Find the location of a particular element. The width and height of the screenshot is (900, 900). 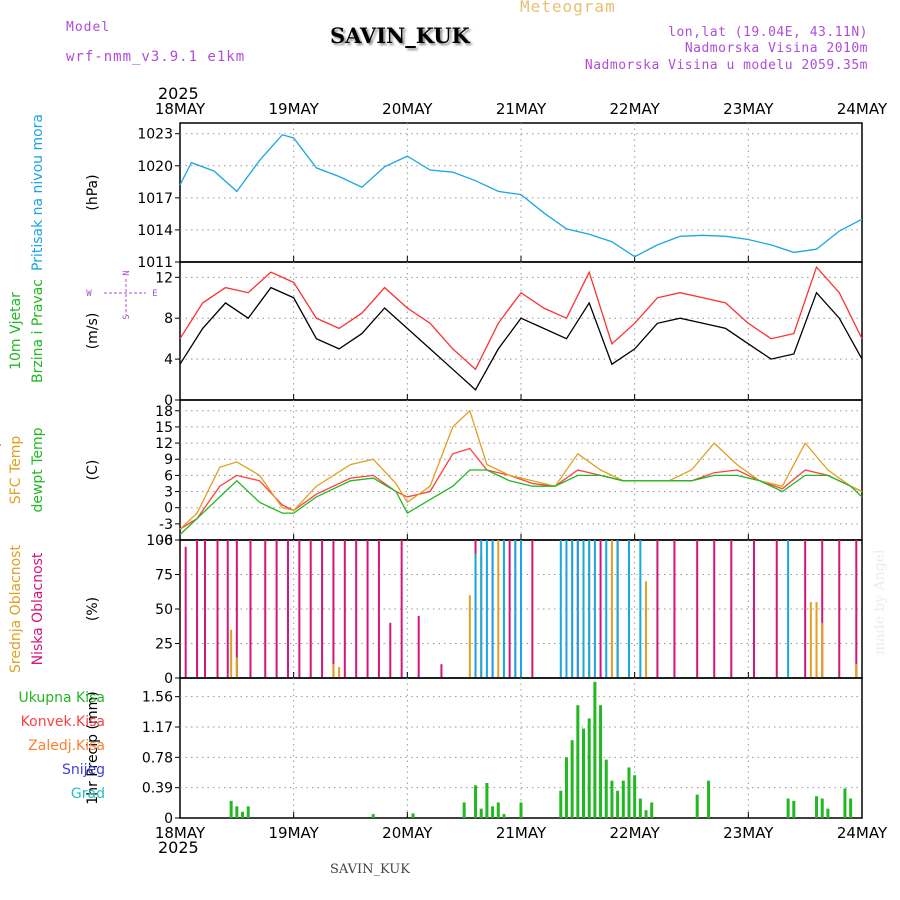

temperature-y-tick-label: 6 is located at coordinates (168, 476).